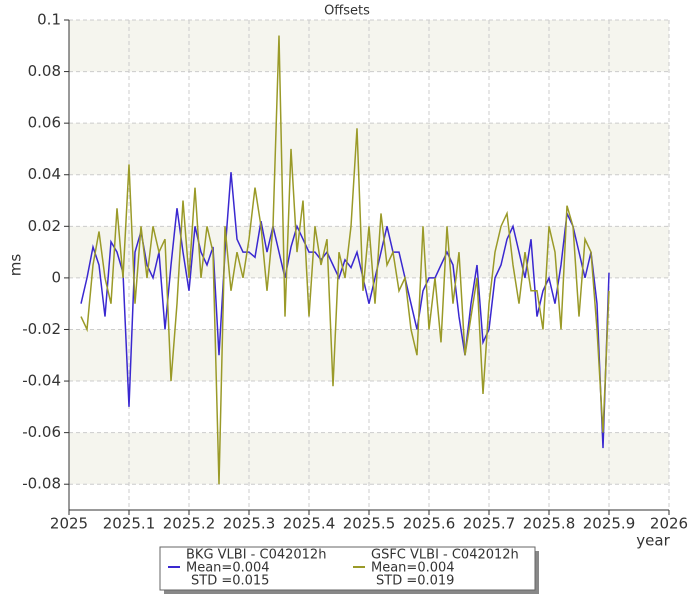  What do you see at coordinates (44, 174) in the screenshot?
I see `y-tick-label: 0.04` at bounding box center [44, 174].